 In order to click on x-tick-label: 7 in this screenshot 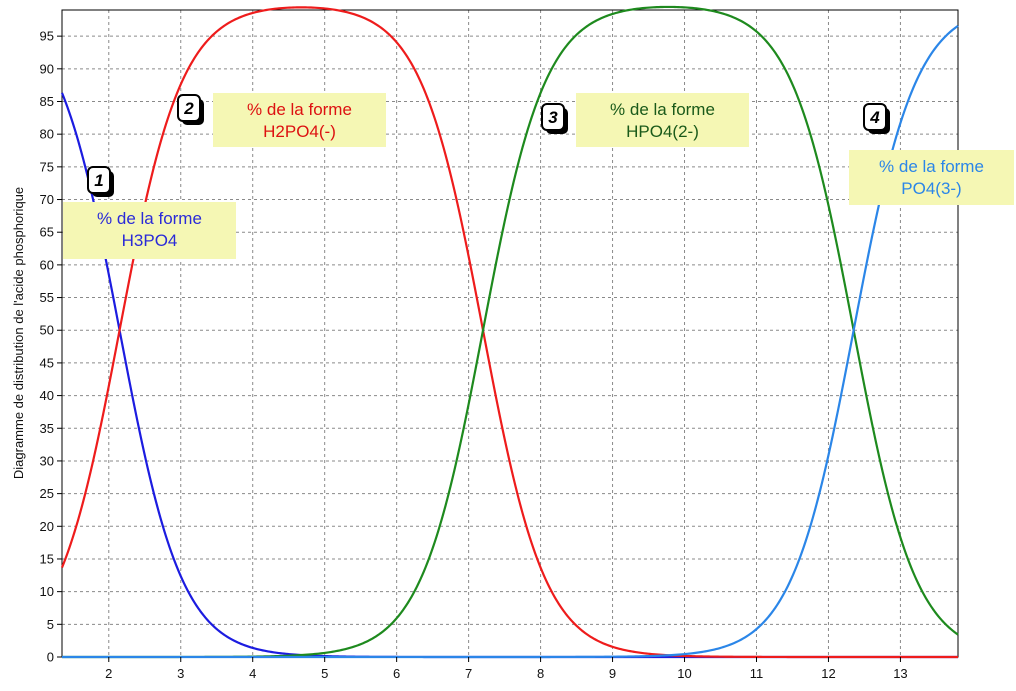, I will do `click(468, 673)`.